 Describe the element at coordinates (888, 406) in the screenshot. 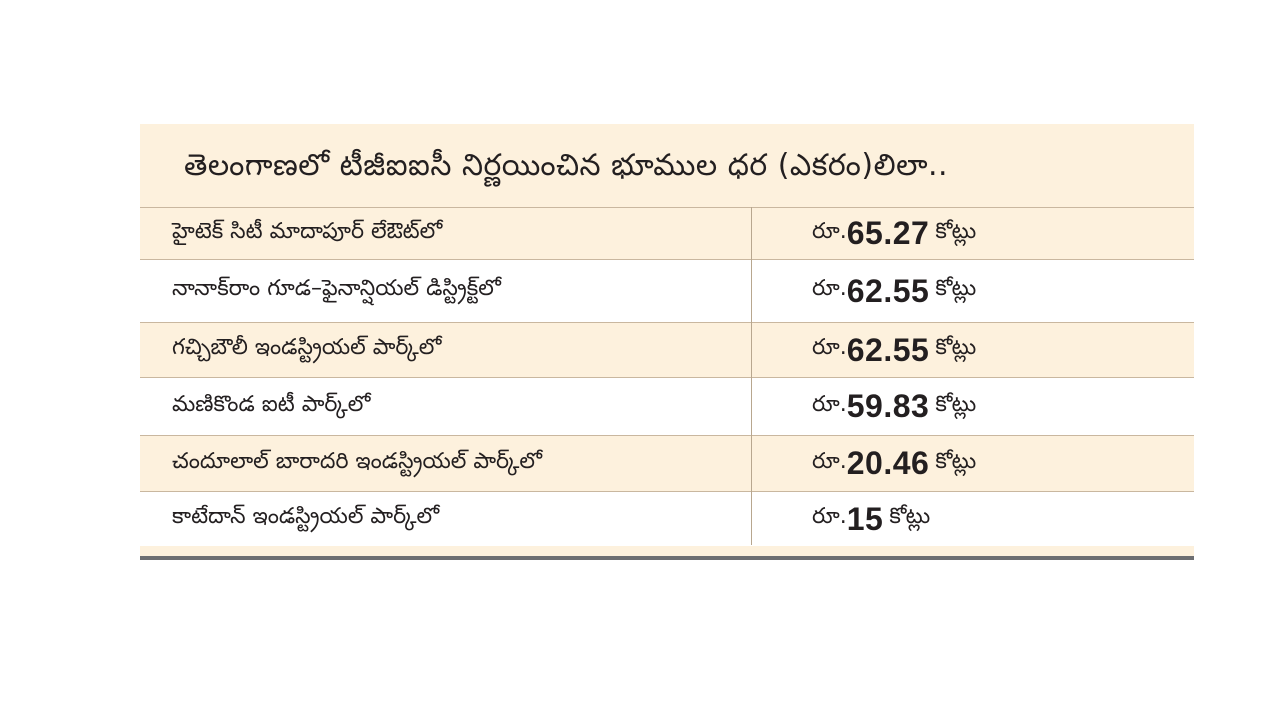

I see `price-amount: 59.83` at that location.